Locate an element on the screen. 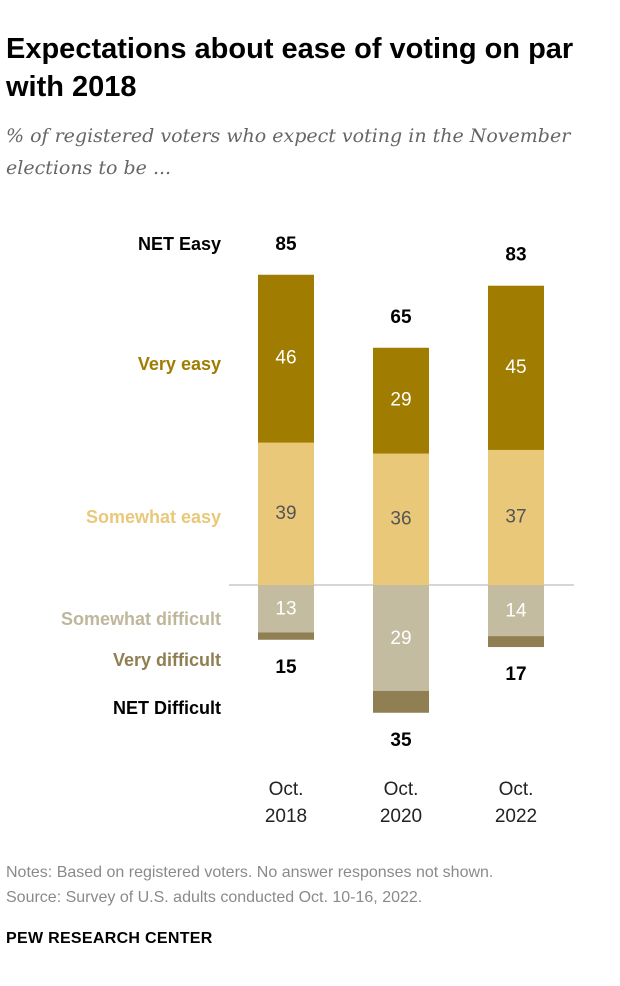 The height and width of the screenshot is (986, 620). bar-somewhat-difficult-2022 is located at coordinates (516, 611).